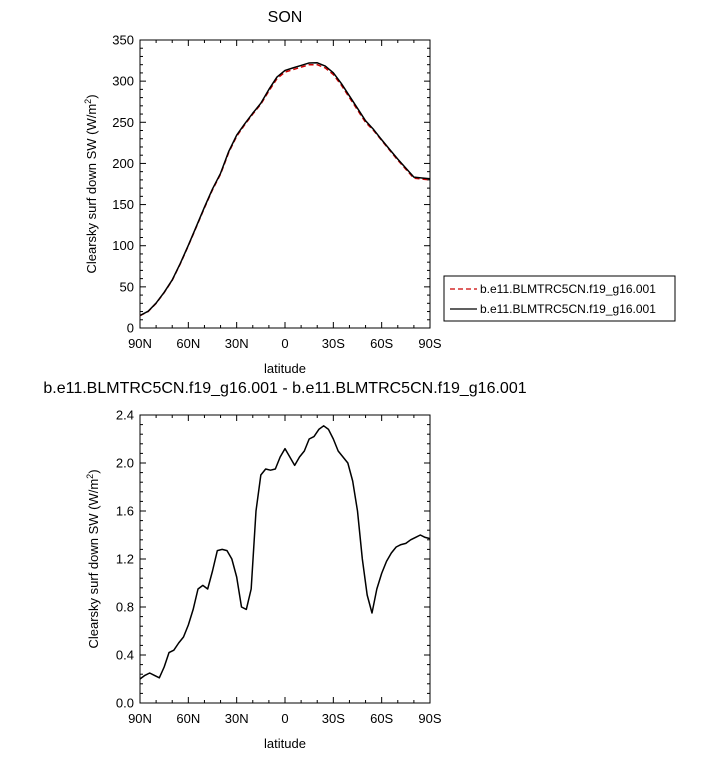 This screenshot has width=724, height=758. What do you see at coordinates (123, 204) in the screenshot?
I see `y-tick-label: 150` at bounding box center [123, 204].